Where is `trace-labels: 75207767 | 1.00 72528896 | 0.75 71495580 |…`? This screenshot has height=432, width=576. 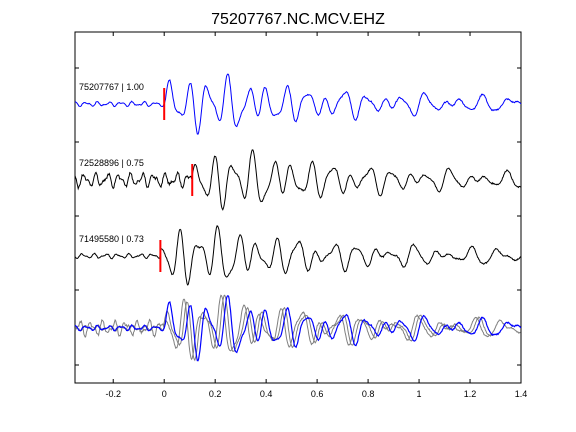 trace-labels: 75207767 | 1.00 72528896 | 0.75 71495580 |… is located at coordinates (111, 163).